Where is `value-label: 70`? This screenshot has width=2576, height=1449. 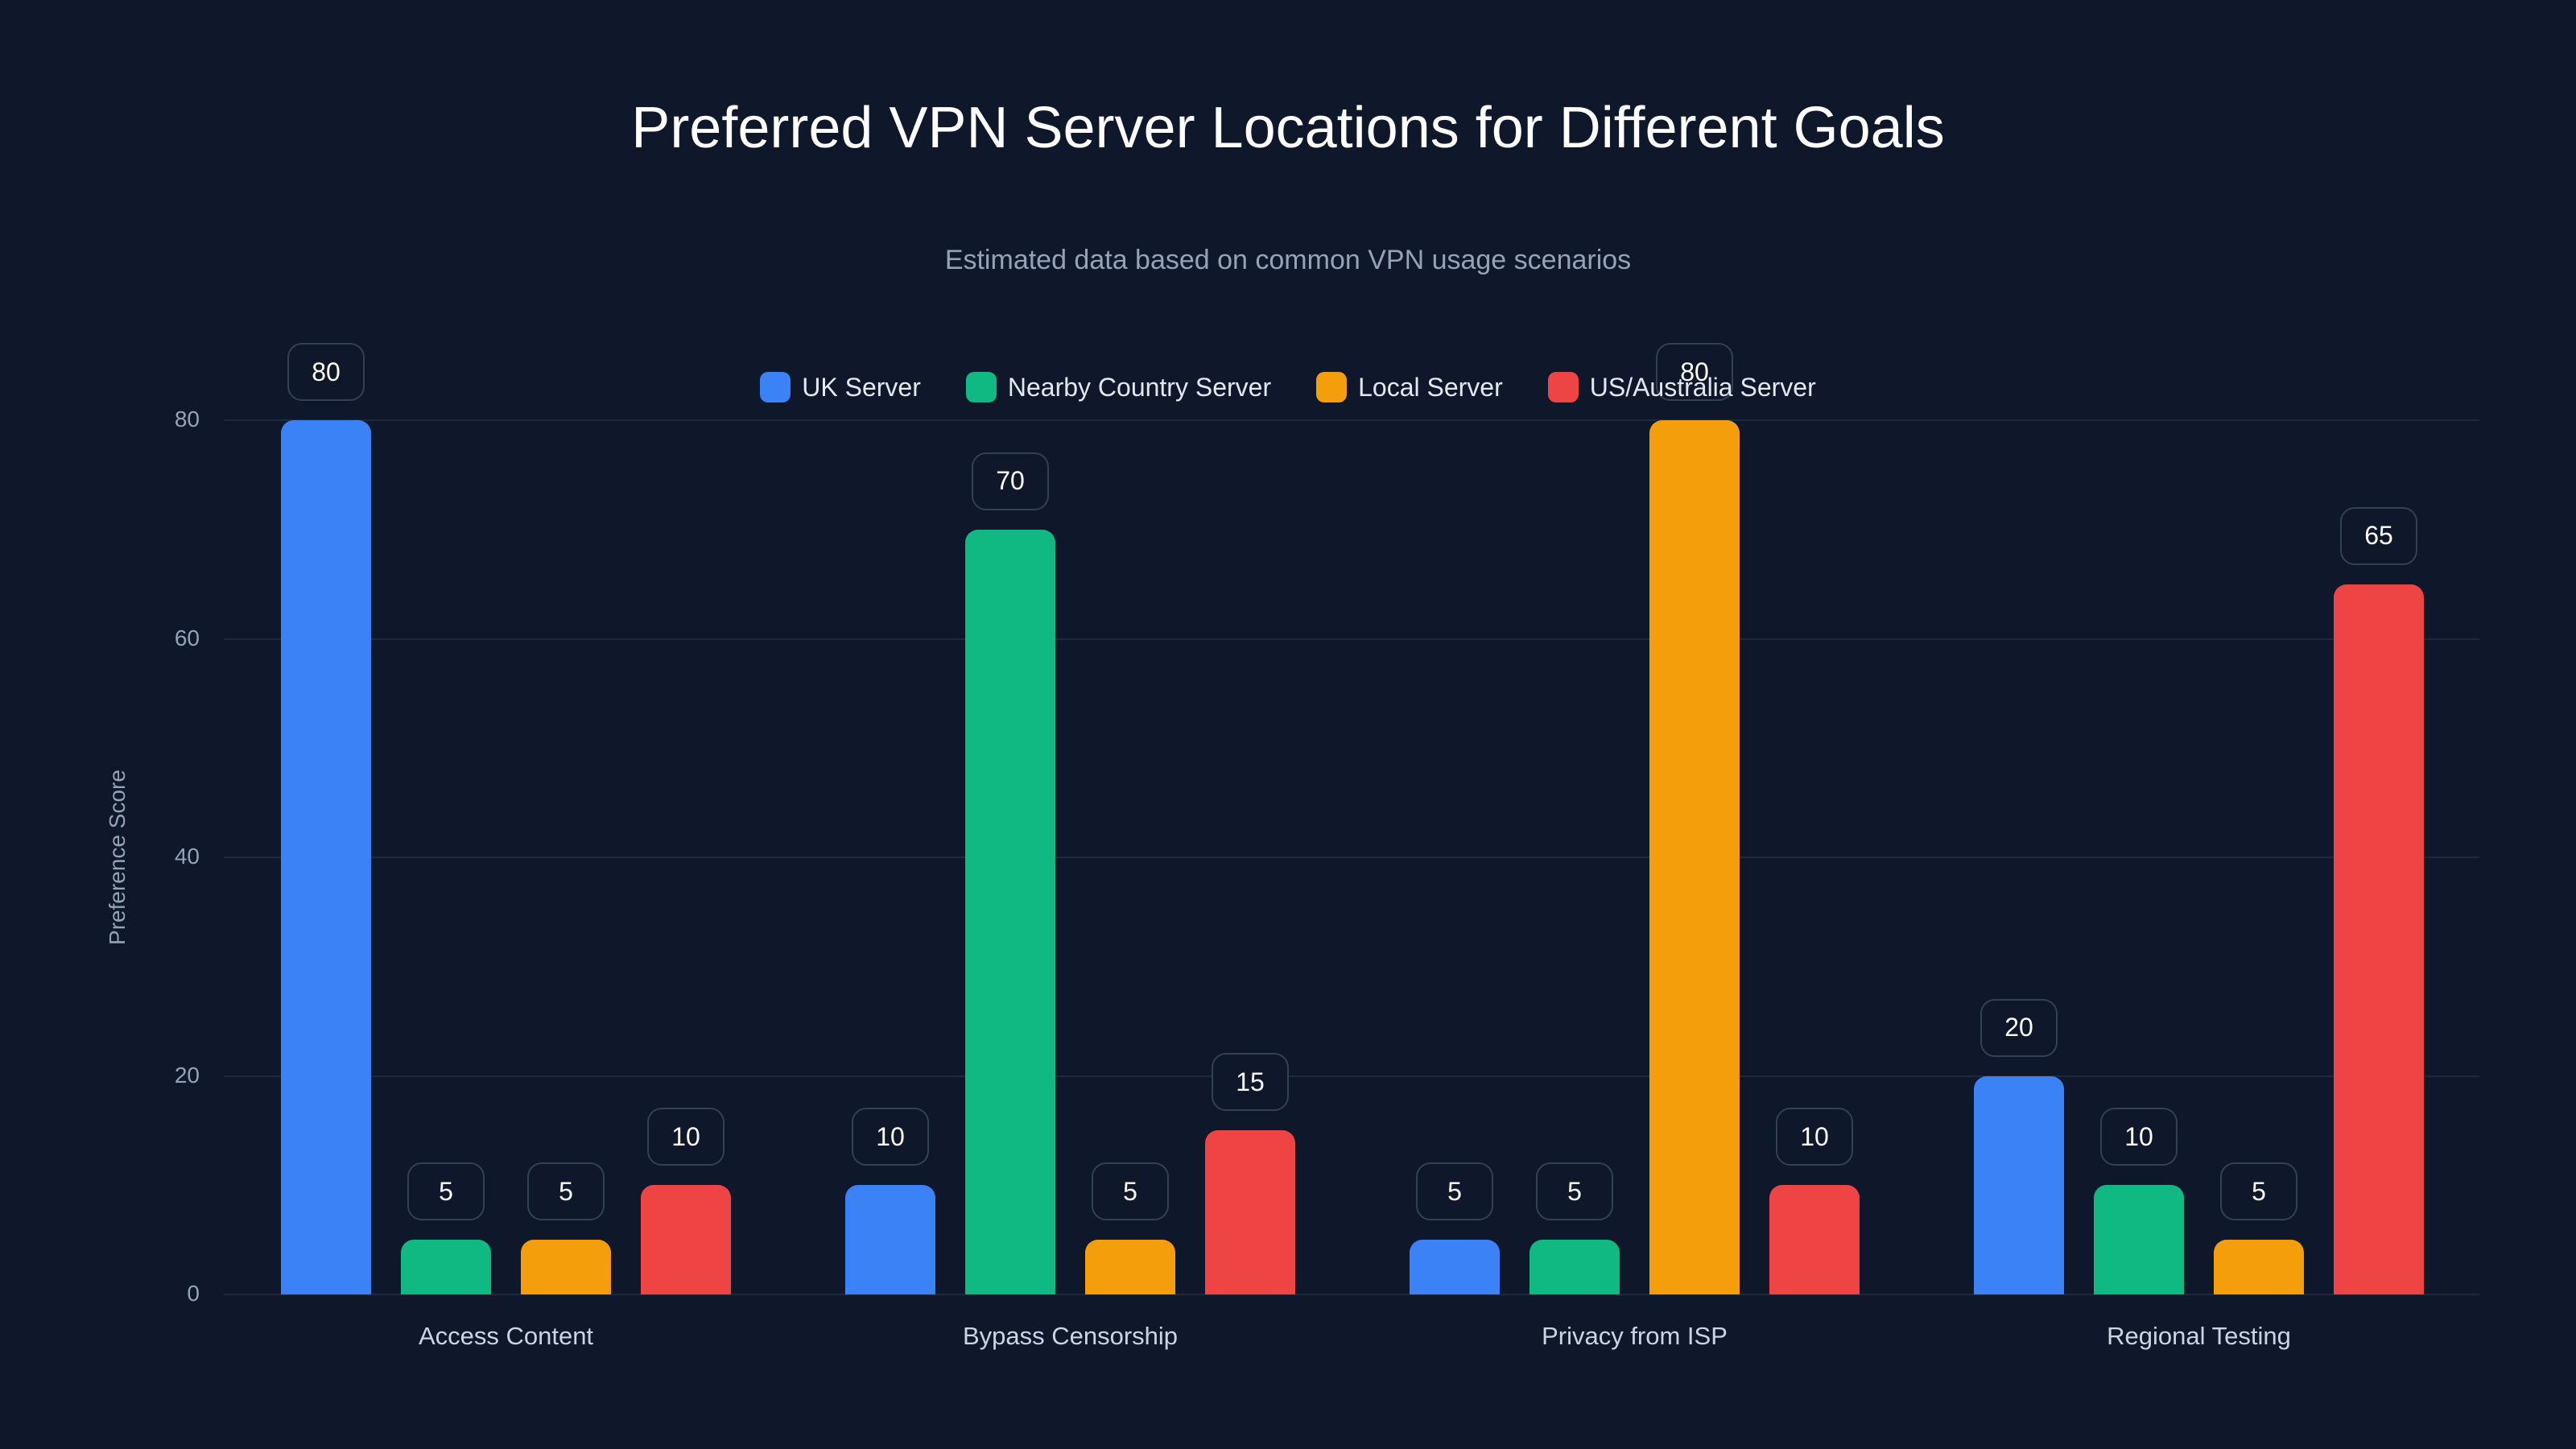 value-label: 70 is located at coordinates (1010, 481).